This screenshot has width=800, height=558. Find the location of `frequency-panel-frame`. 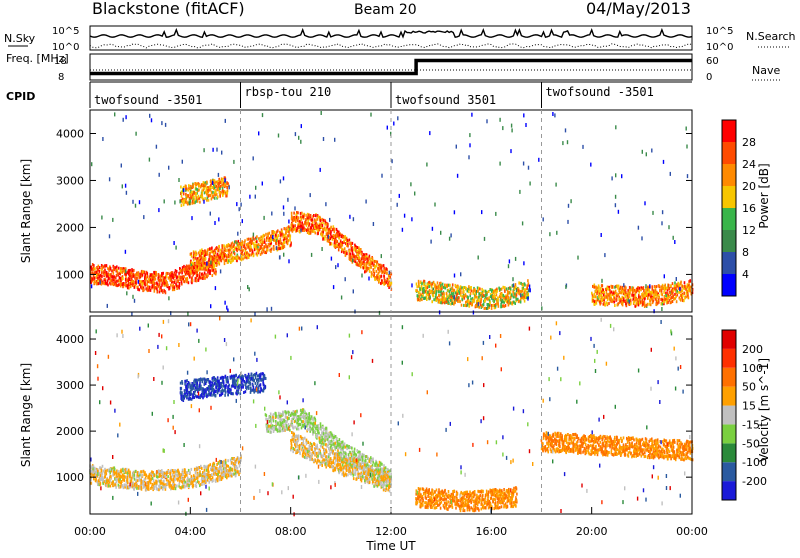

frequency-panel-frame is located at coordinates (391, 67).